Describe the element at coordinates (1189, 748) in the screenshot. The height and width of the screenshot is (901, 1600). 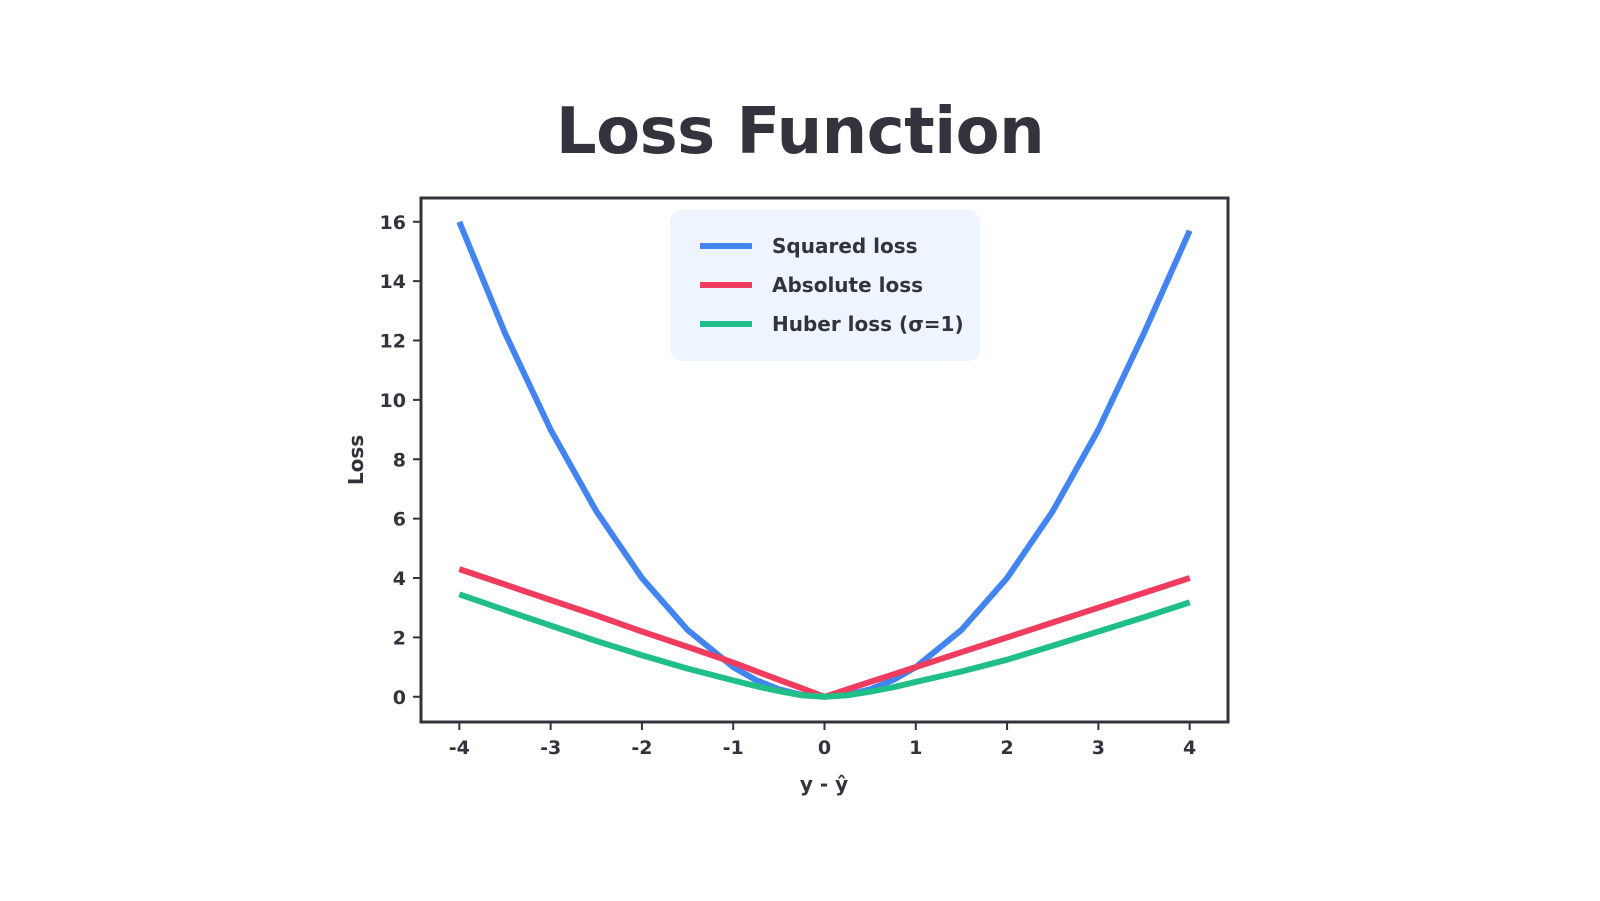
I see `x-tick-label: 4` at that location.